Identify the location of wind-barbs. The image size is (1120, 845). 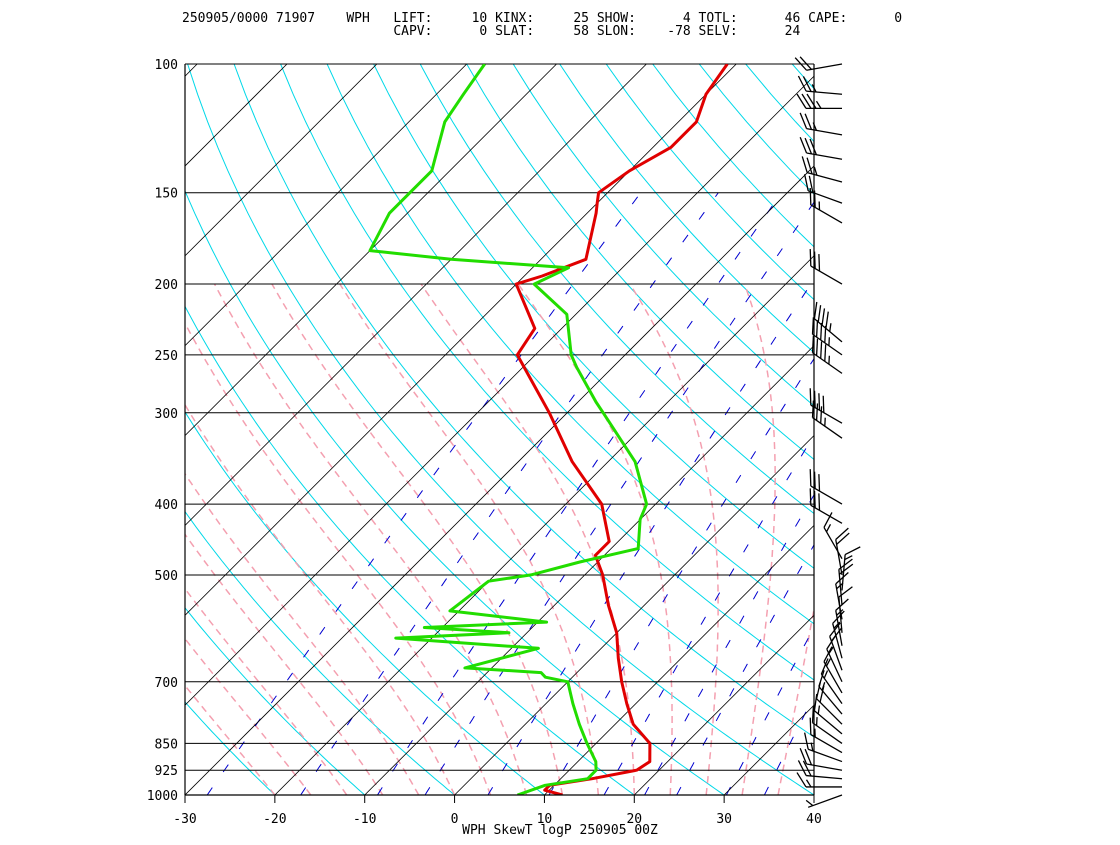
(827, 432).